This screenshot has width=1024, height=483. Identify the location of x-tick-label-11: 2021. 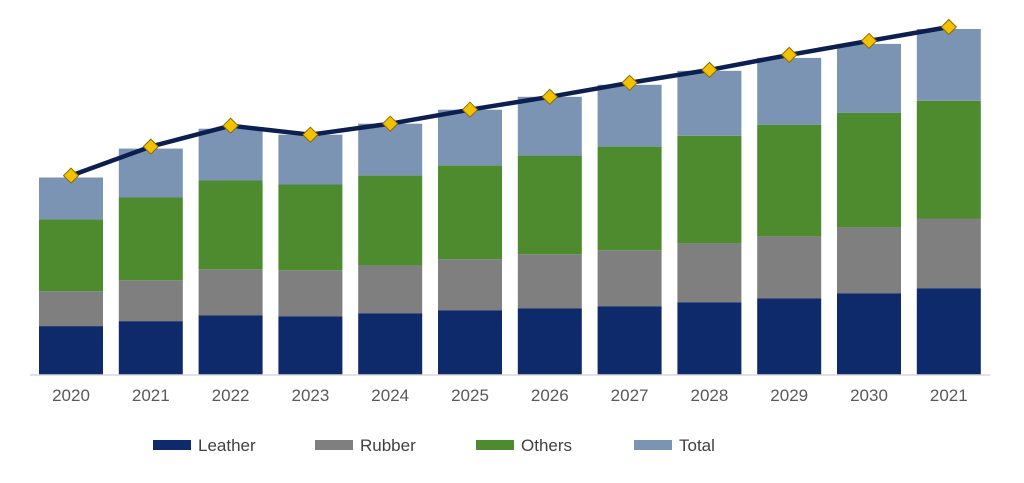
(949, 395).